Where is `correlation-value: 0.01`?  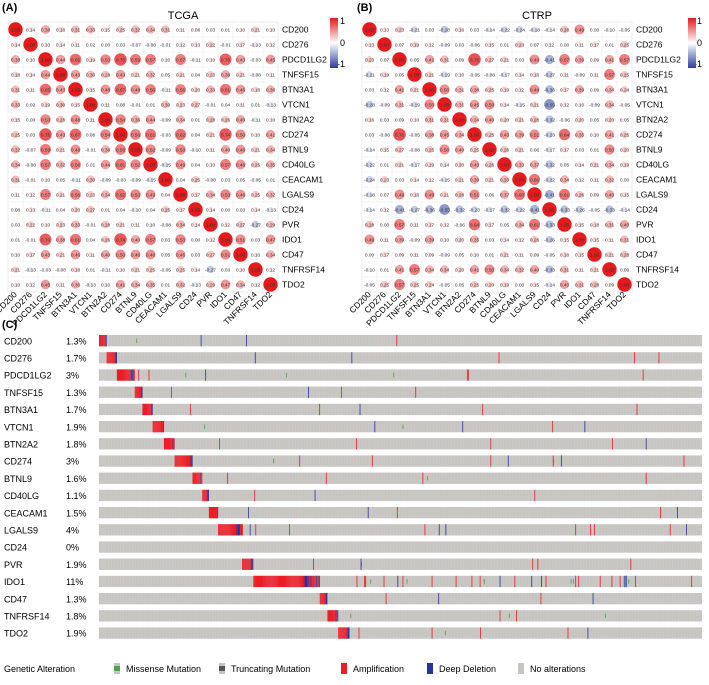
correlation-value: 0.01 is located at coordinates (490, 255).